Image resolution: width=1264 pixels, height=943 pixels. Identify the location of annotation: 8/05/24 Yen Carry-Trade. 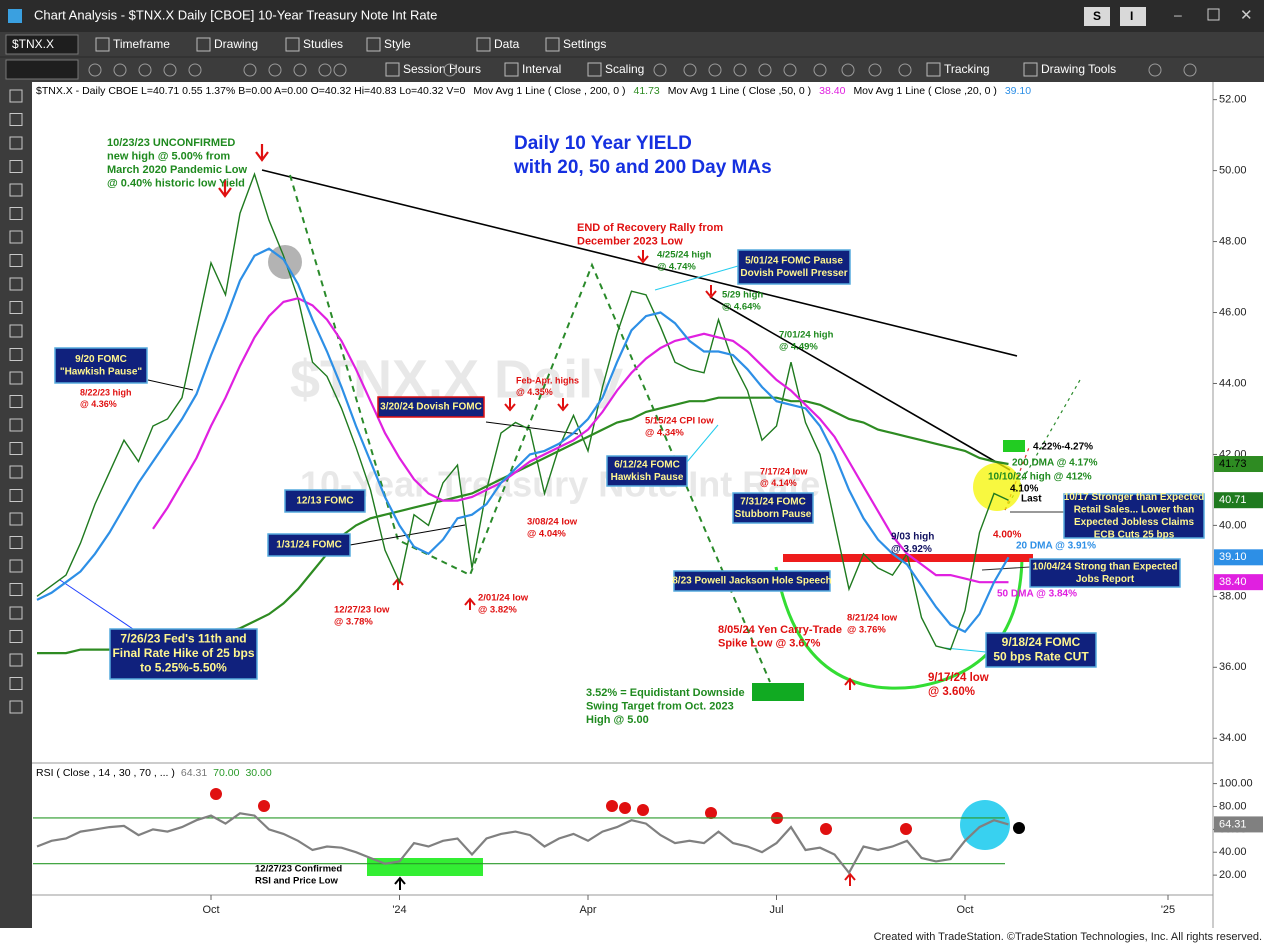
(780, 630).